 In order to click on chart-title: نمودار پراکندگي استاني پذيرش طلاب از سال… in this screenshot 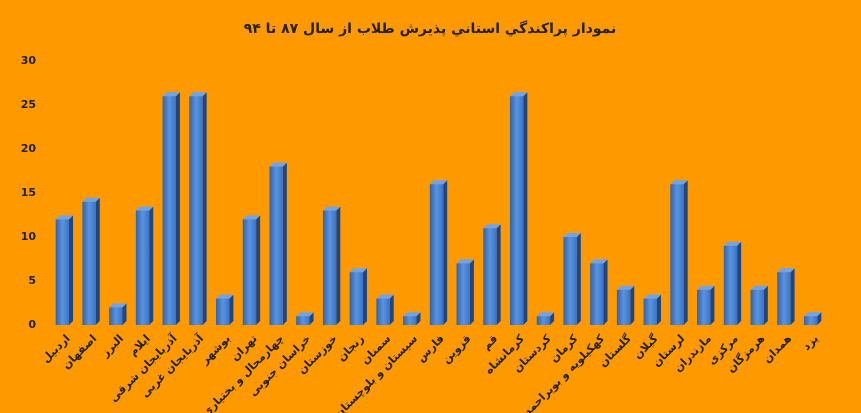, I will do `click(430, 28)`.